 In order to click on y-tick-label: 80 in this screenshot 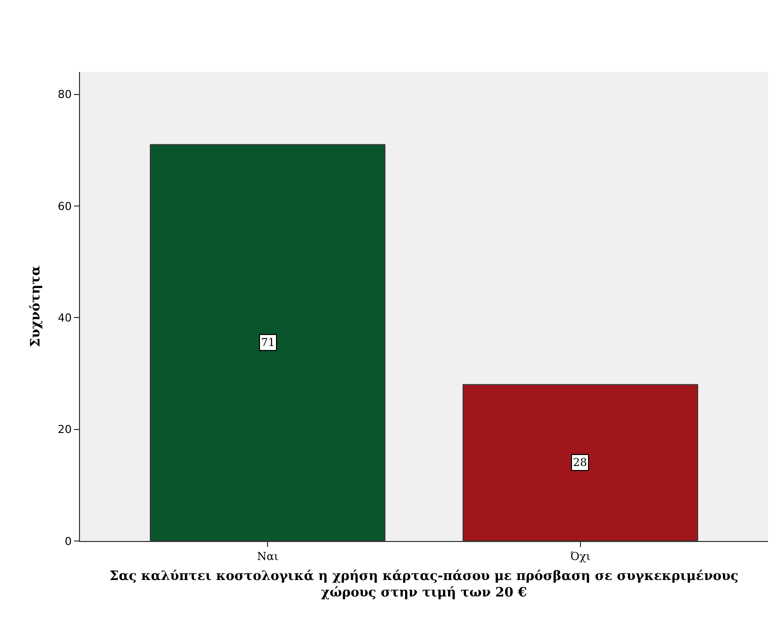, I will do `click(65, 95)`.